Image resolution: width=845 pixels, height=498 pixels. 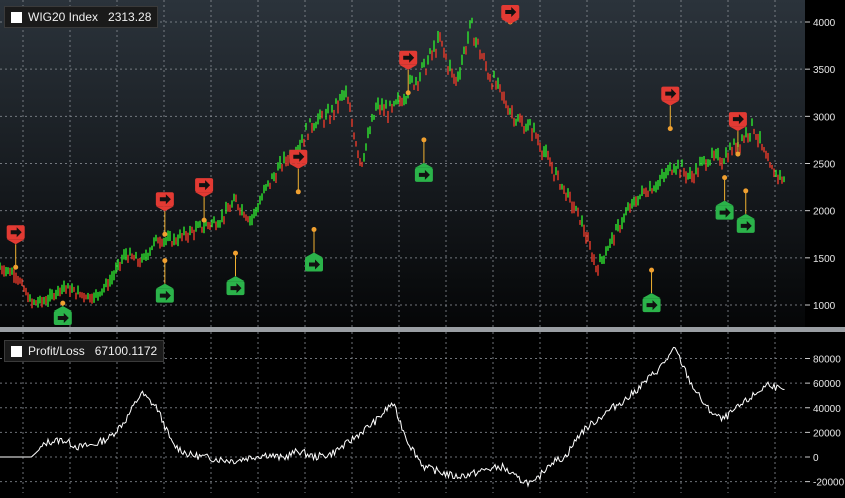 I want to click on pnl-legend: Profit/Loss 67100.1172, so click(x=84, y=351).